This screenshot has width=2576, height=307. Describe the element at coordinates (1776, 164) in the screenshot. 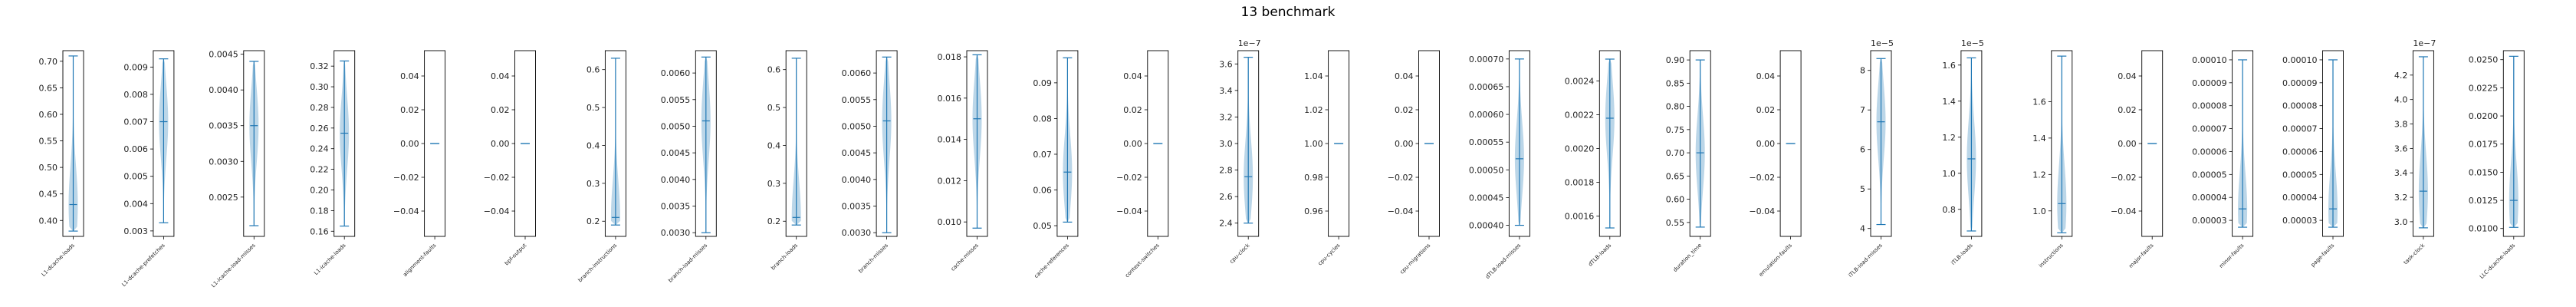

I see `violin-panel-emulation-faults: −0.04 −0.02 0.00 0.02 0.04 emulation-faults` at that location.